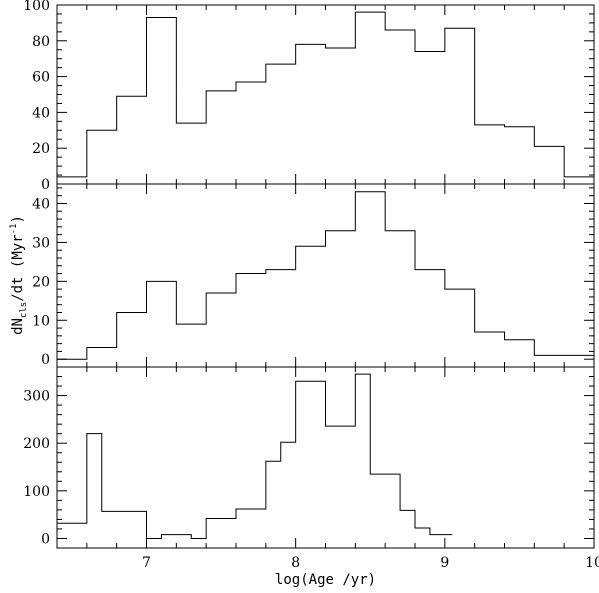  Describe the element at coordinates (325, 580) in the screenshot. I see `x-axis-label: log(Age /yr)` at that location.